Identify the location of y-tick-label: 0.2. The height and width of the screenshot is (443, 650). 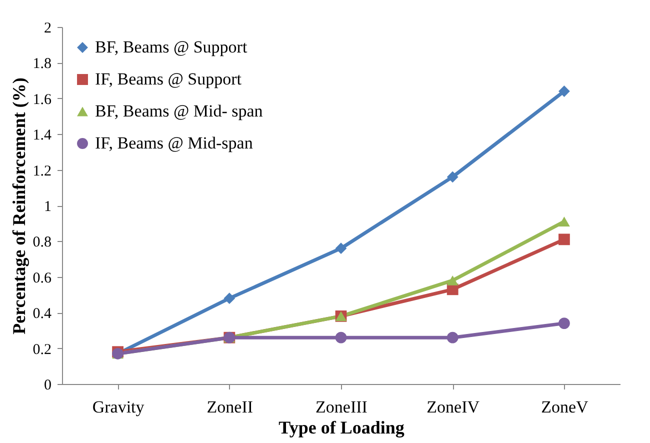
(42, 350).